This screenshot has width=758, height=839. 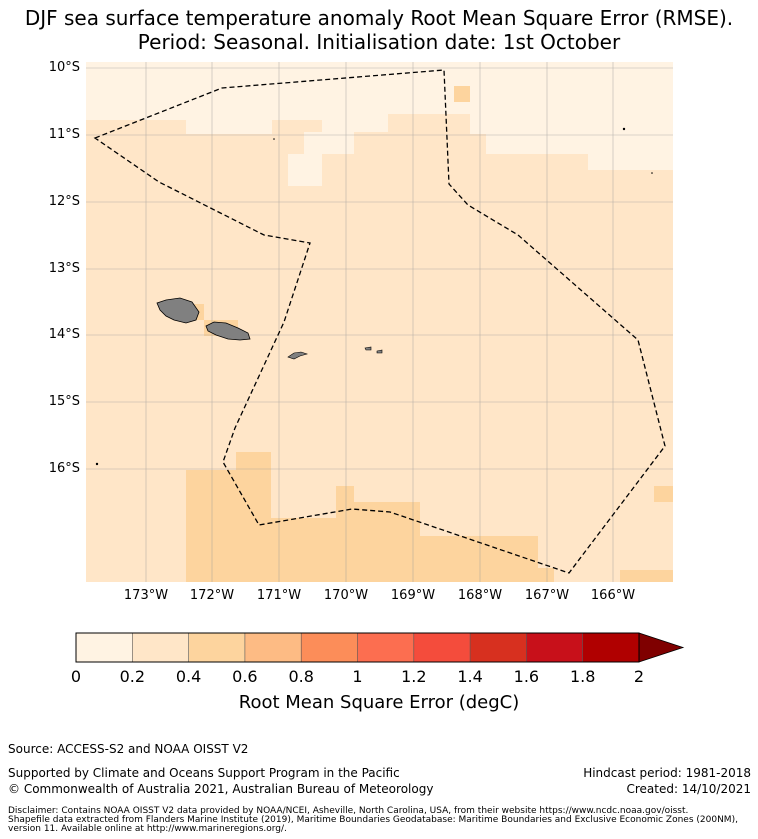 What do you see at coordinates (379, 124) in the screenshot?
I see `rmse-low-patches` at bounding box center [379, 124].